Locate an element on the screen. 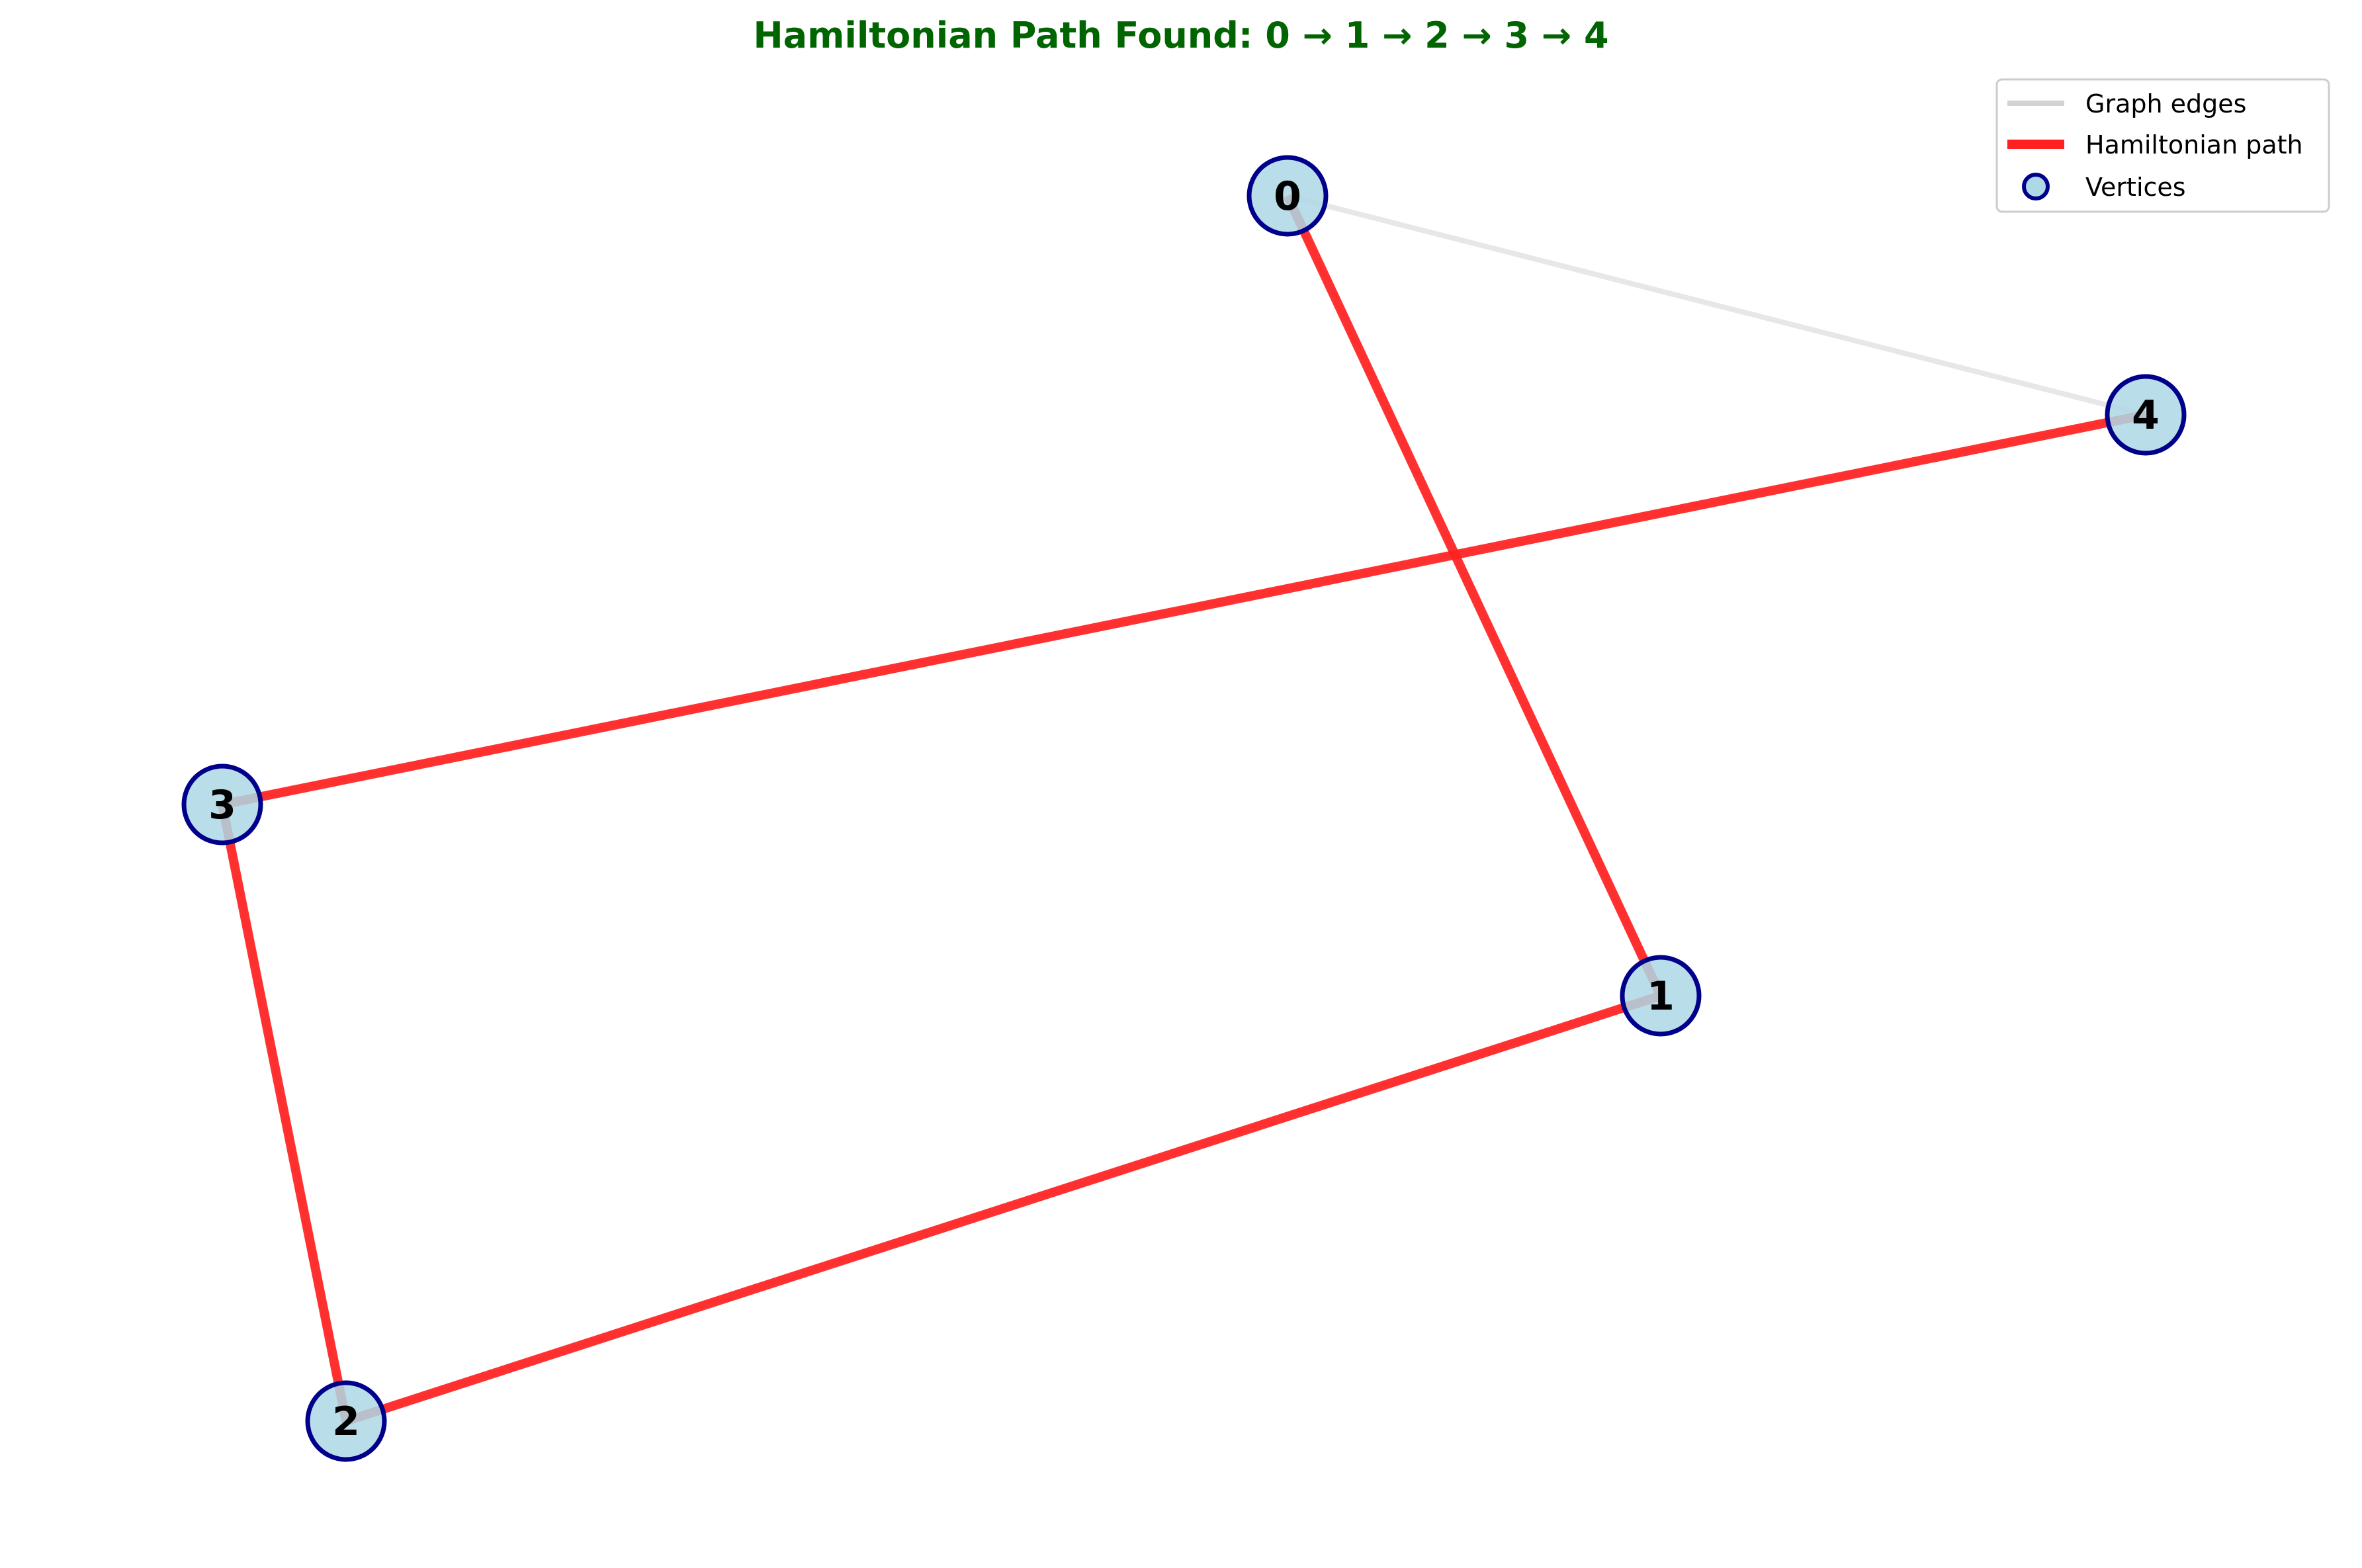 This screenshot has width=2362, height=1568. vertex-label: 2 is located at coordinates (346, 1422).